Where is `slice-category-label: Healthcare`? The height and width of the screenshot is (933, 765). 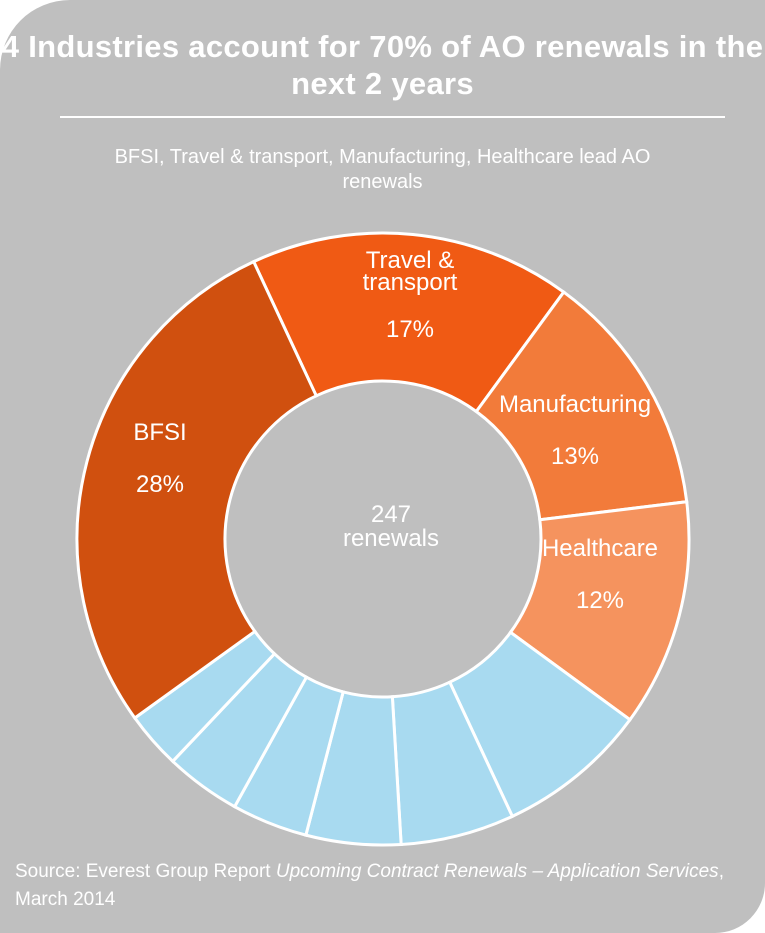 slice-category-label: Healthcare is located at coordinates (600, 548).